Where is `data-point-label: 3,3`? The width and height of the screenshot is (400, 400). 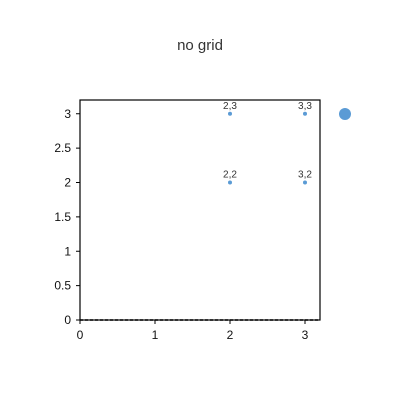 data-point-label: 3,3 is located at coordinates (305, 106).